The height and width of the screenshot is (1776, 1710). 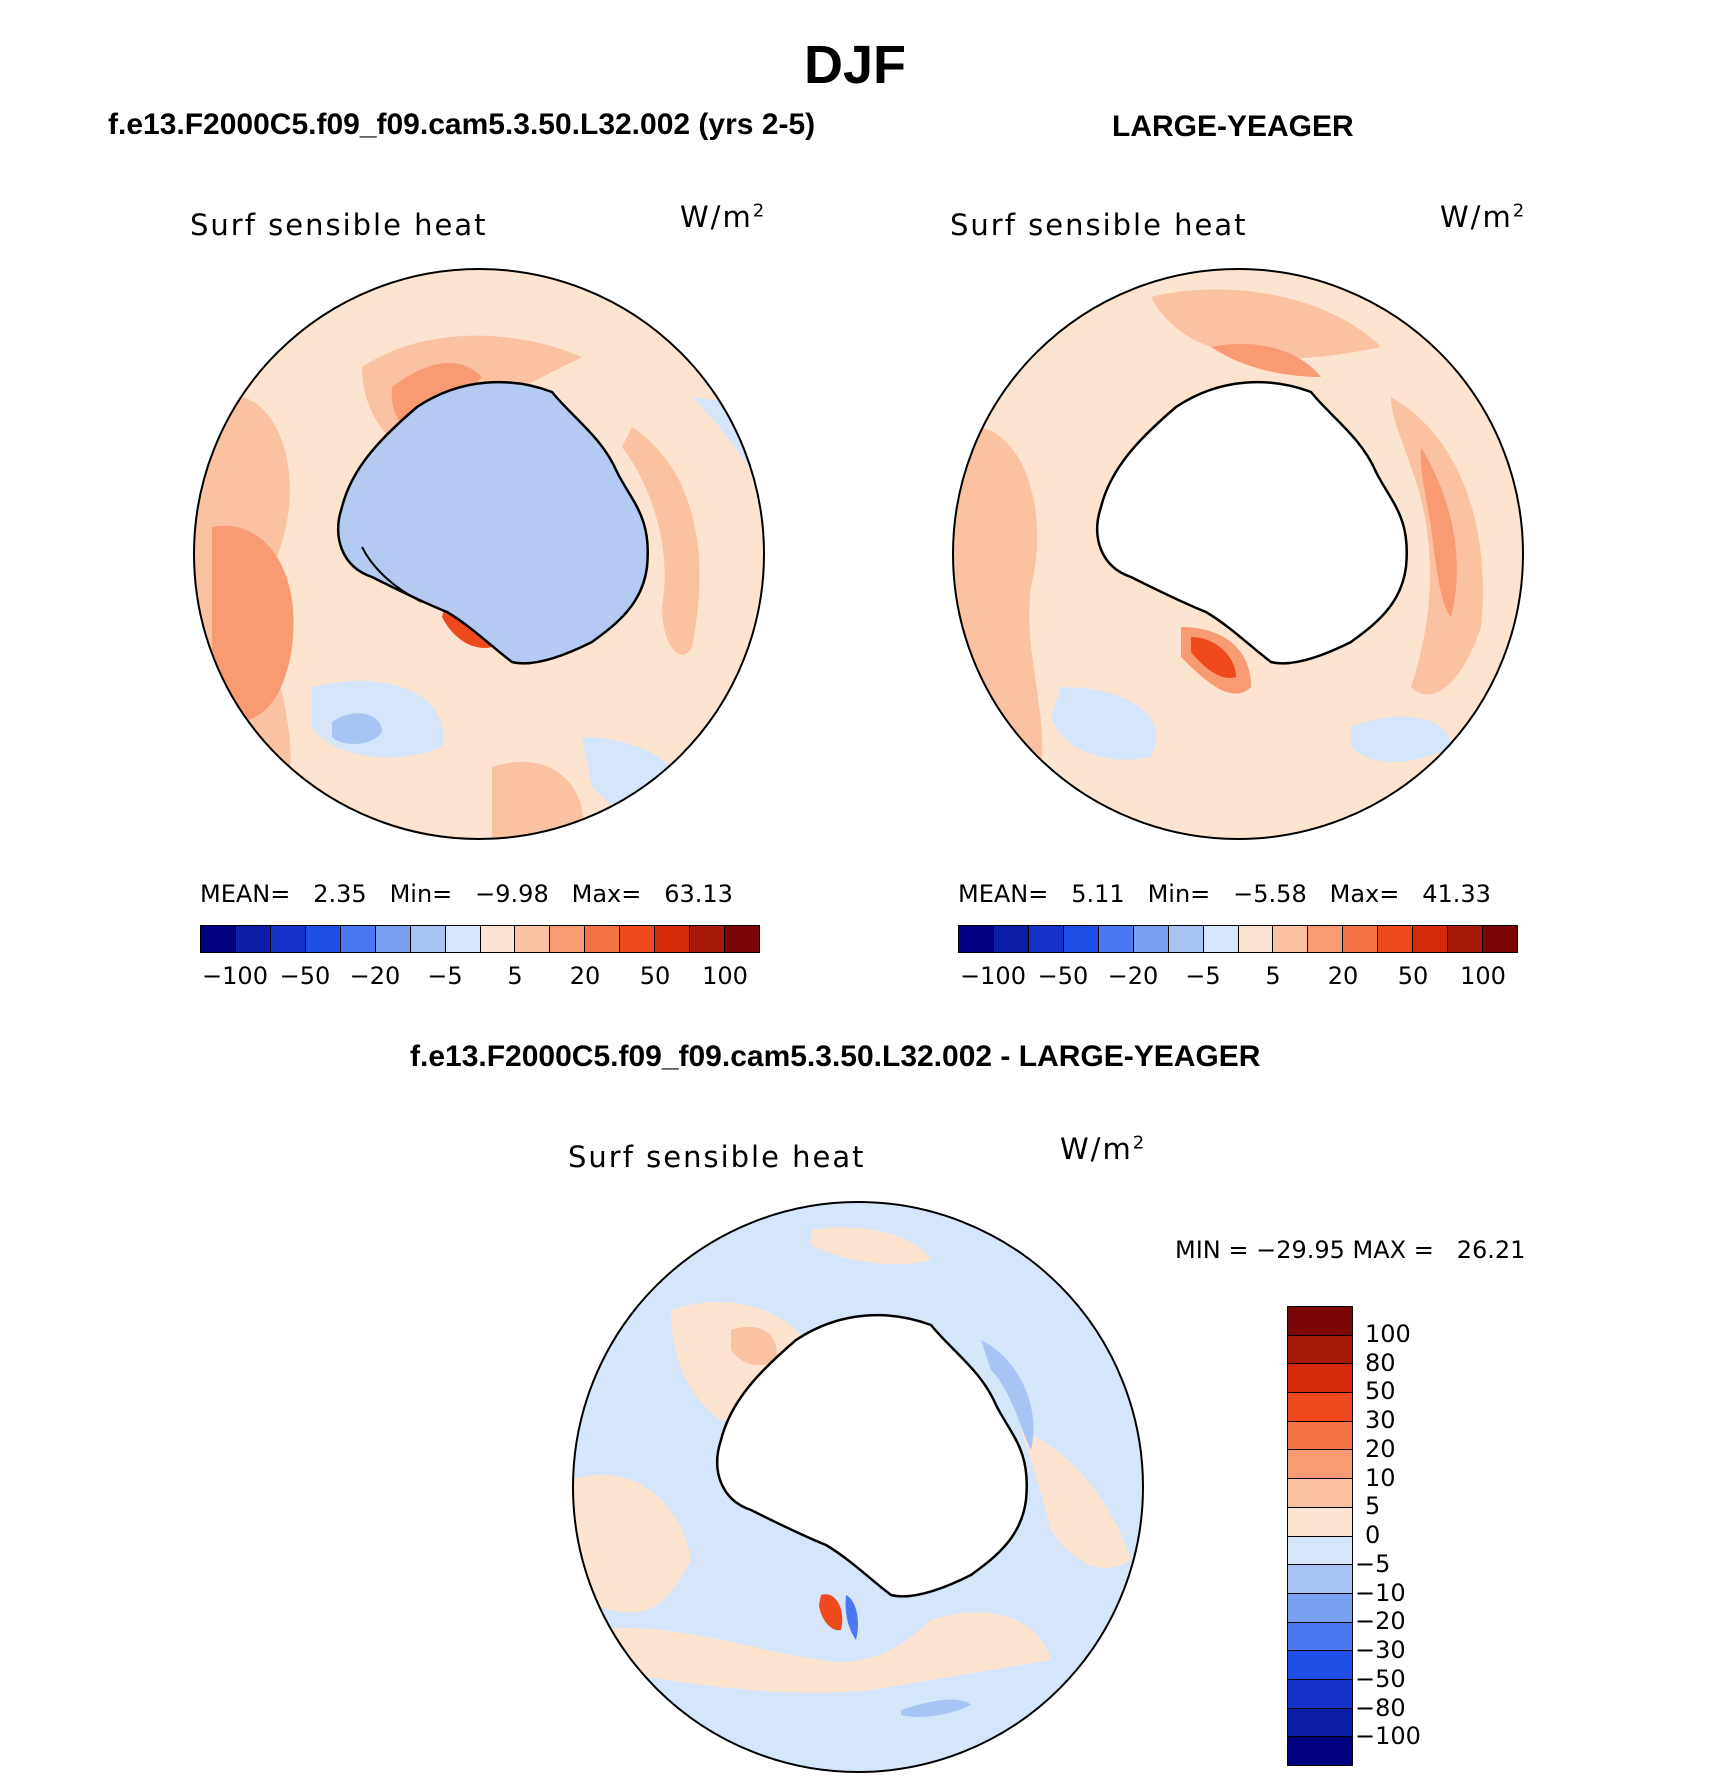 I want to click on panel1-variable-label: Surf sensible heat, so click(x=339, y=225).